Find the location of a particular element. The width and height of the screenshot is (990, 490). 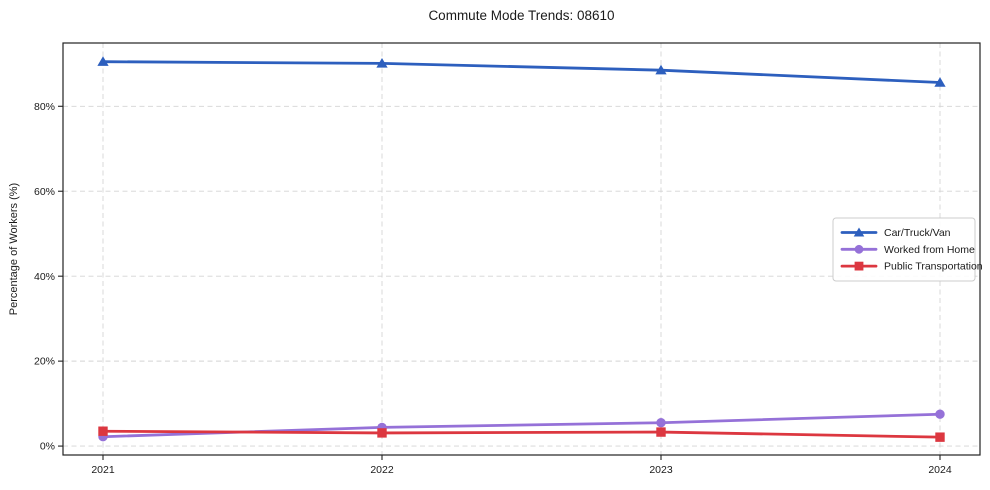

x-tick-label: 2022 is located at coordinates (382, 470).